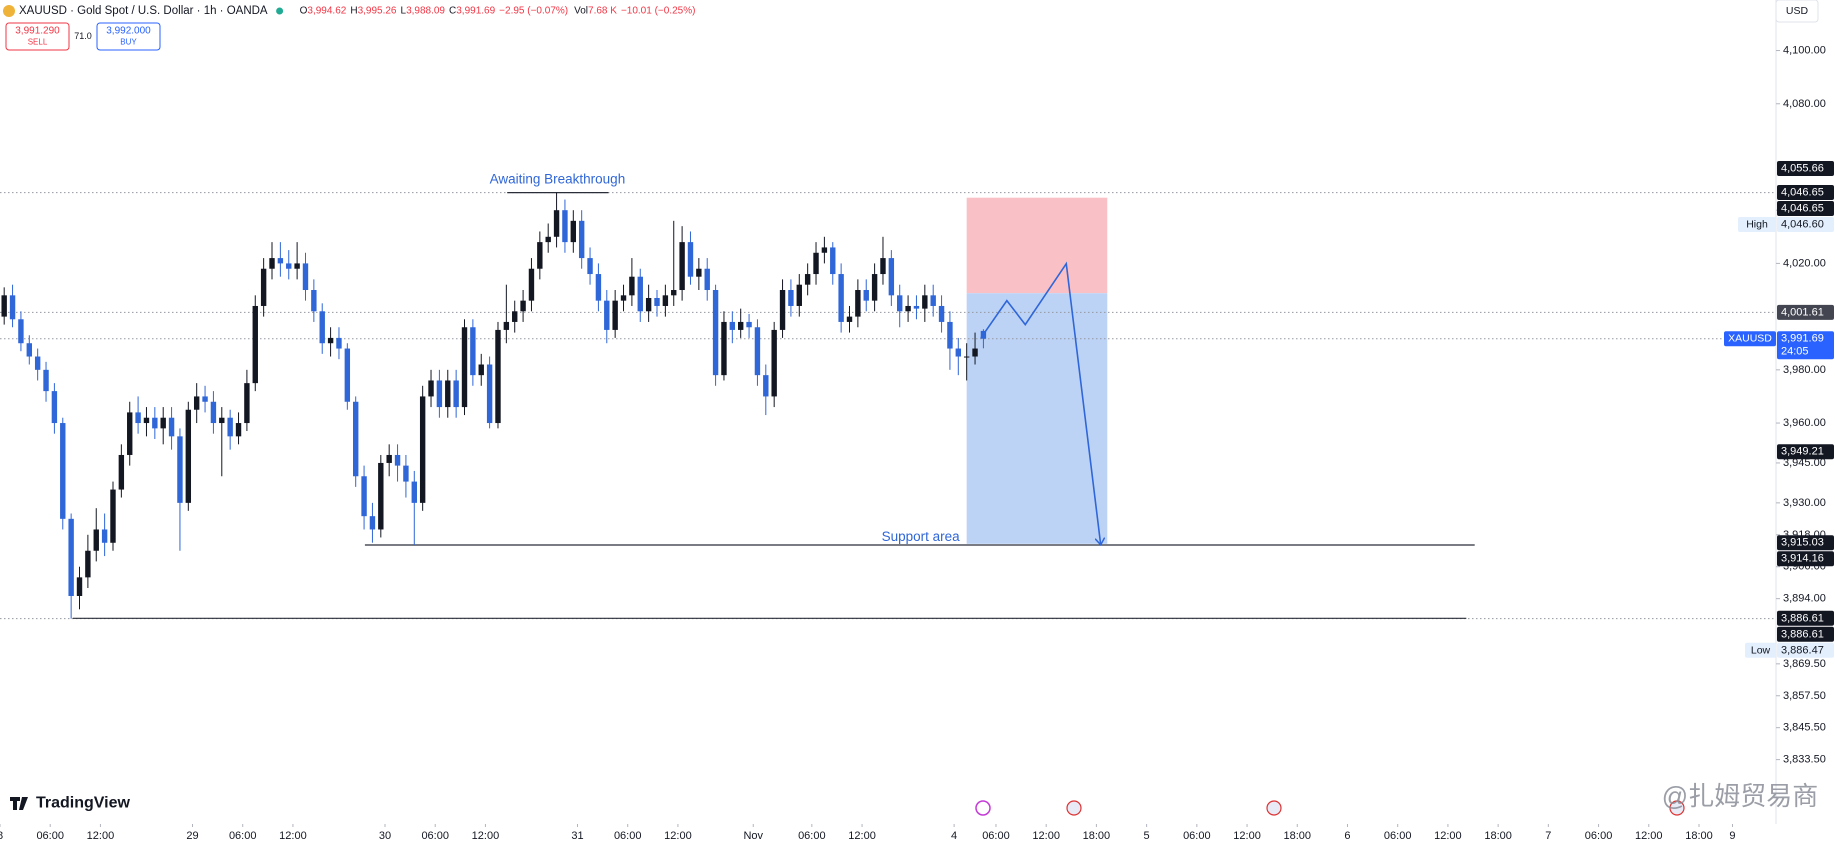 The image size is (1835, 844). What do you see at coordinates (475, 11) in the screenshot?
I see `ohlc-value: 3,991.69` at bounding box center [475, 11].